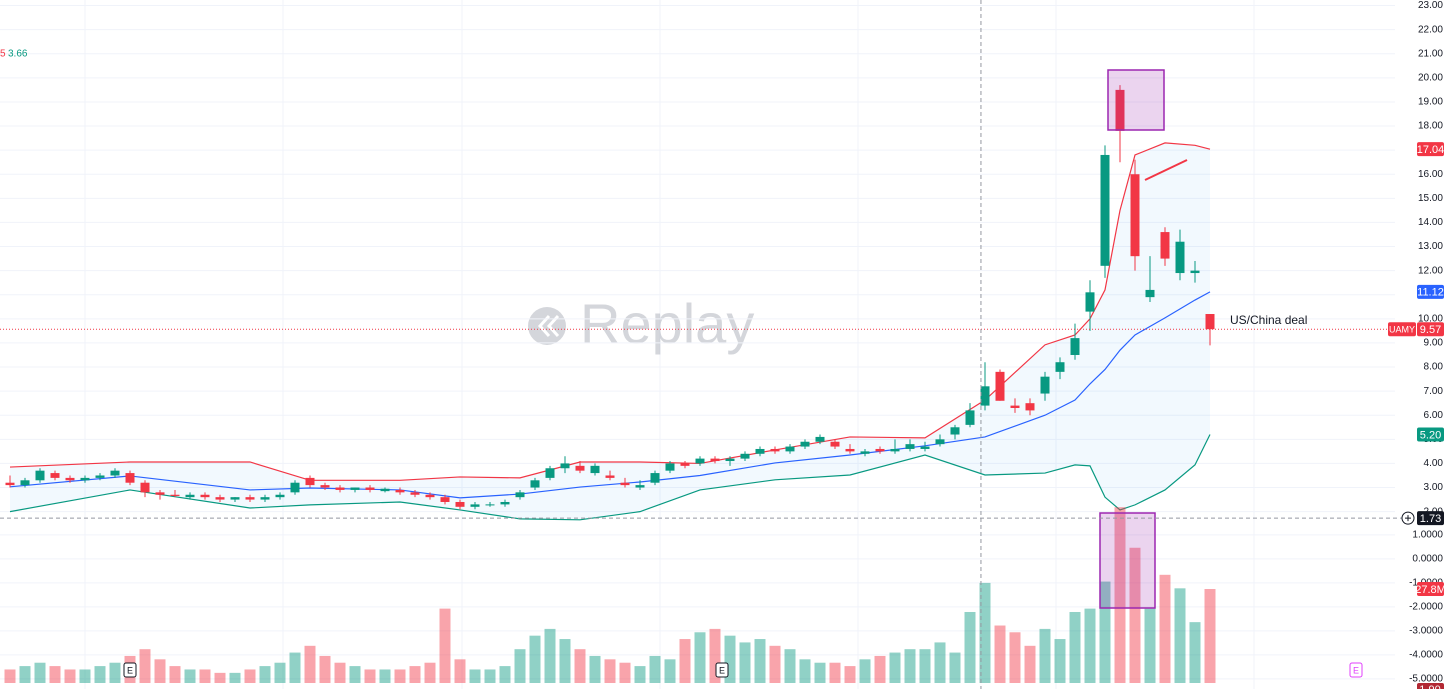  Describe the element at coordinates (1430, 519) in the screenshot. I see `price-tag-label: 1.73` at that location.